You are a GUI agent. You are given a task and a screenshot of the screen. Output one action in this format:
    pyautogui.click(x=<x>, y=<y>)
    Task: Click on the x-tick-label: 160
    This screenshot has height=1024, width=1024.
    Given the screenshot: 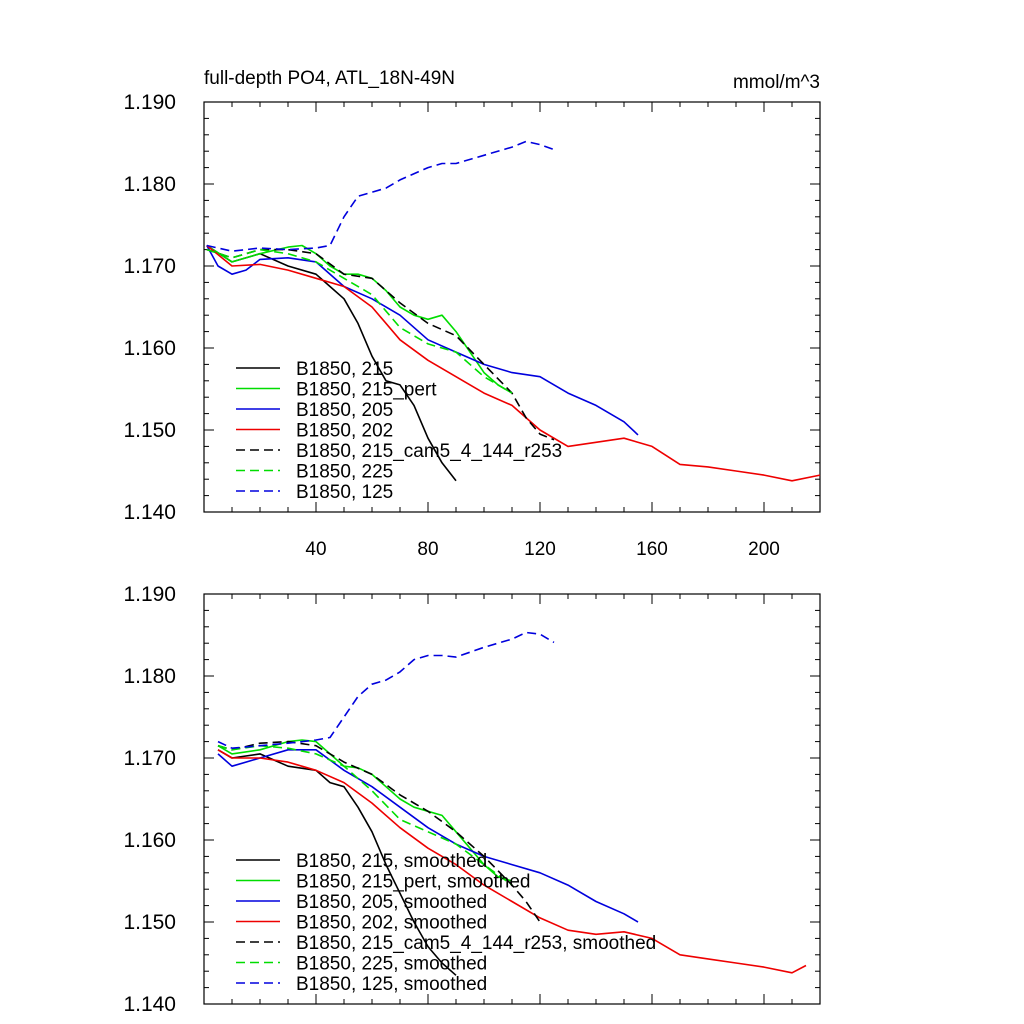 What is the action you would take?
    pyautogui.click(x=652, y=549)
    